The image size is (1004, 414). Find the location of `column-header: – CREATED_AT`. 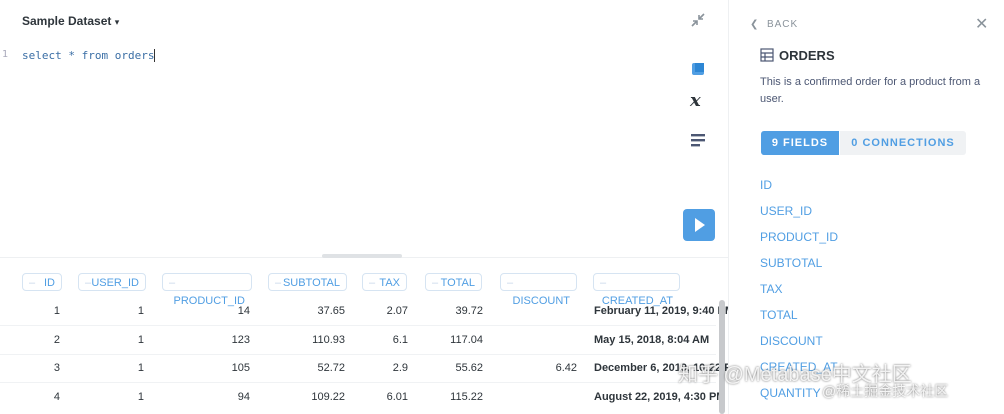

column-header: – CREATED_AT is located at coordinates (636, 290).